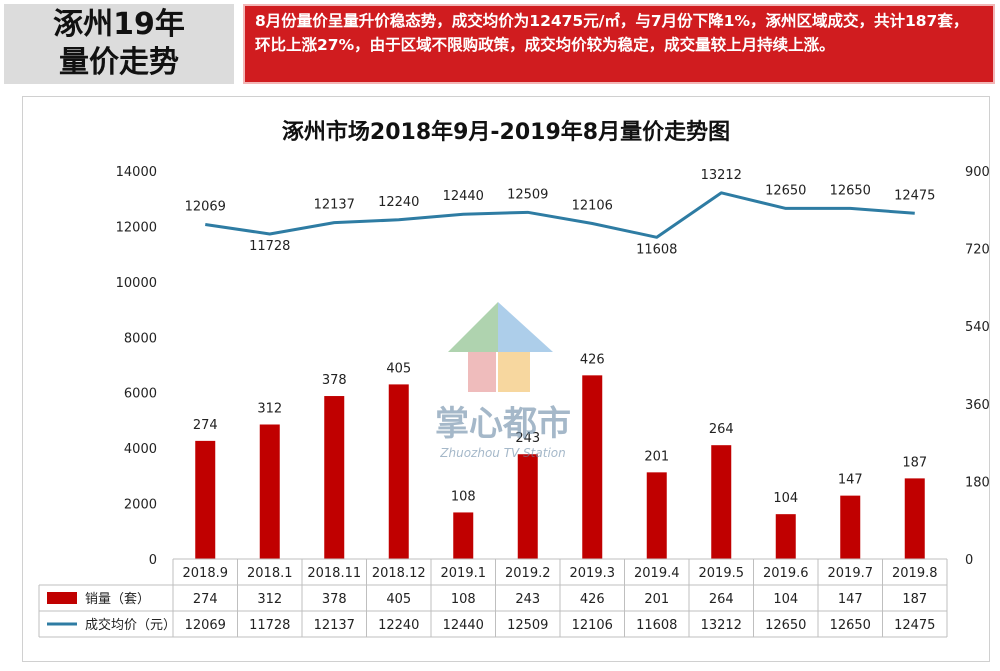  Describe the element at coordinates (977, 482) in the screenshot. I see `y-right-tick-label: 180` at that location.